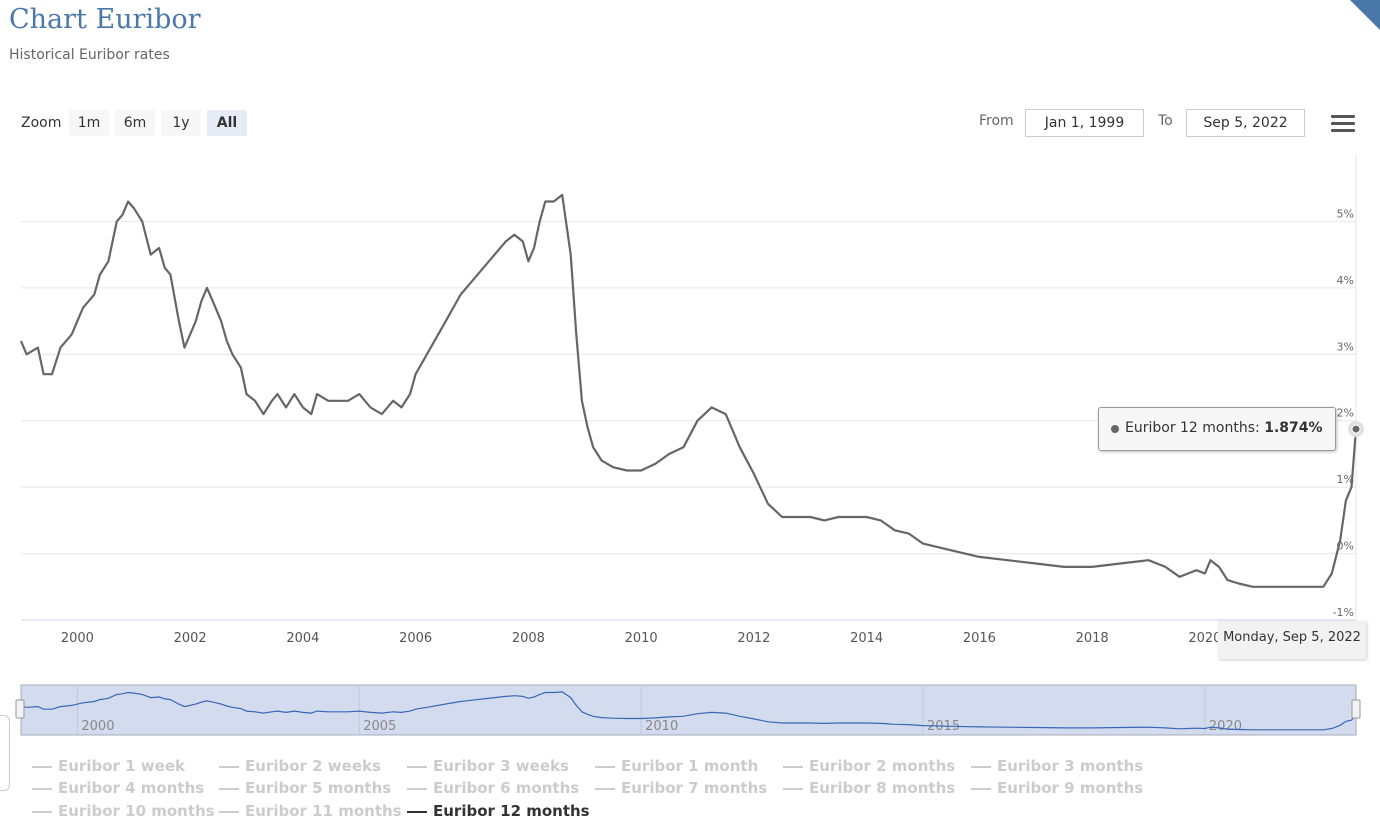 The image size is (1380, 827). I want to click on x-tick-label: 2020, so click(1204, 638).